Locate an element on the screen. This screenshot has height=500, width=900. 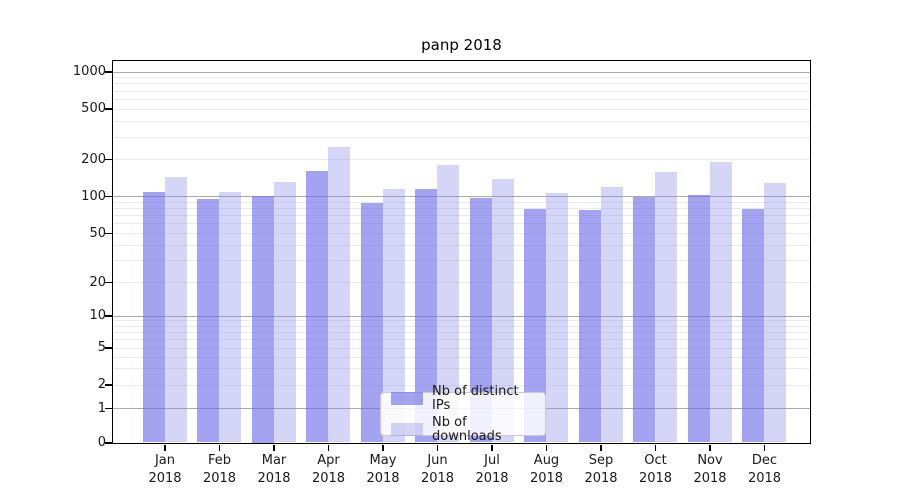
y-tick-label: 50 is located at coordinates (97, 233).